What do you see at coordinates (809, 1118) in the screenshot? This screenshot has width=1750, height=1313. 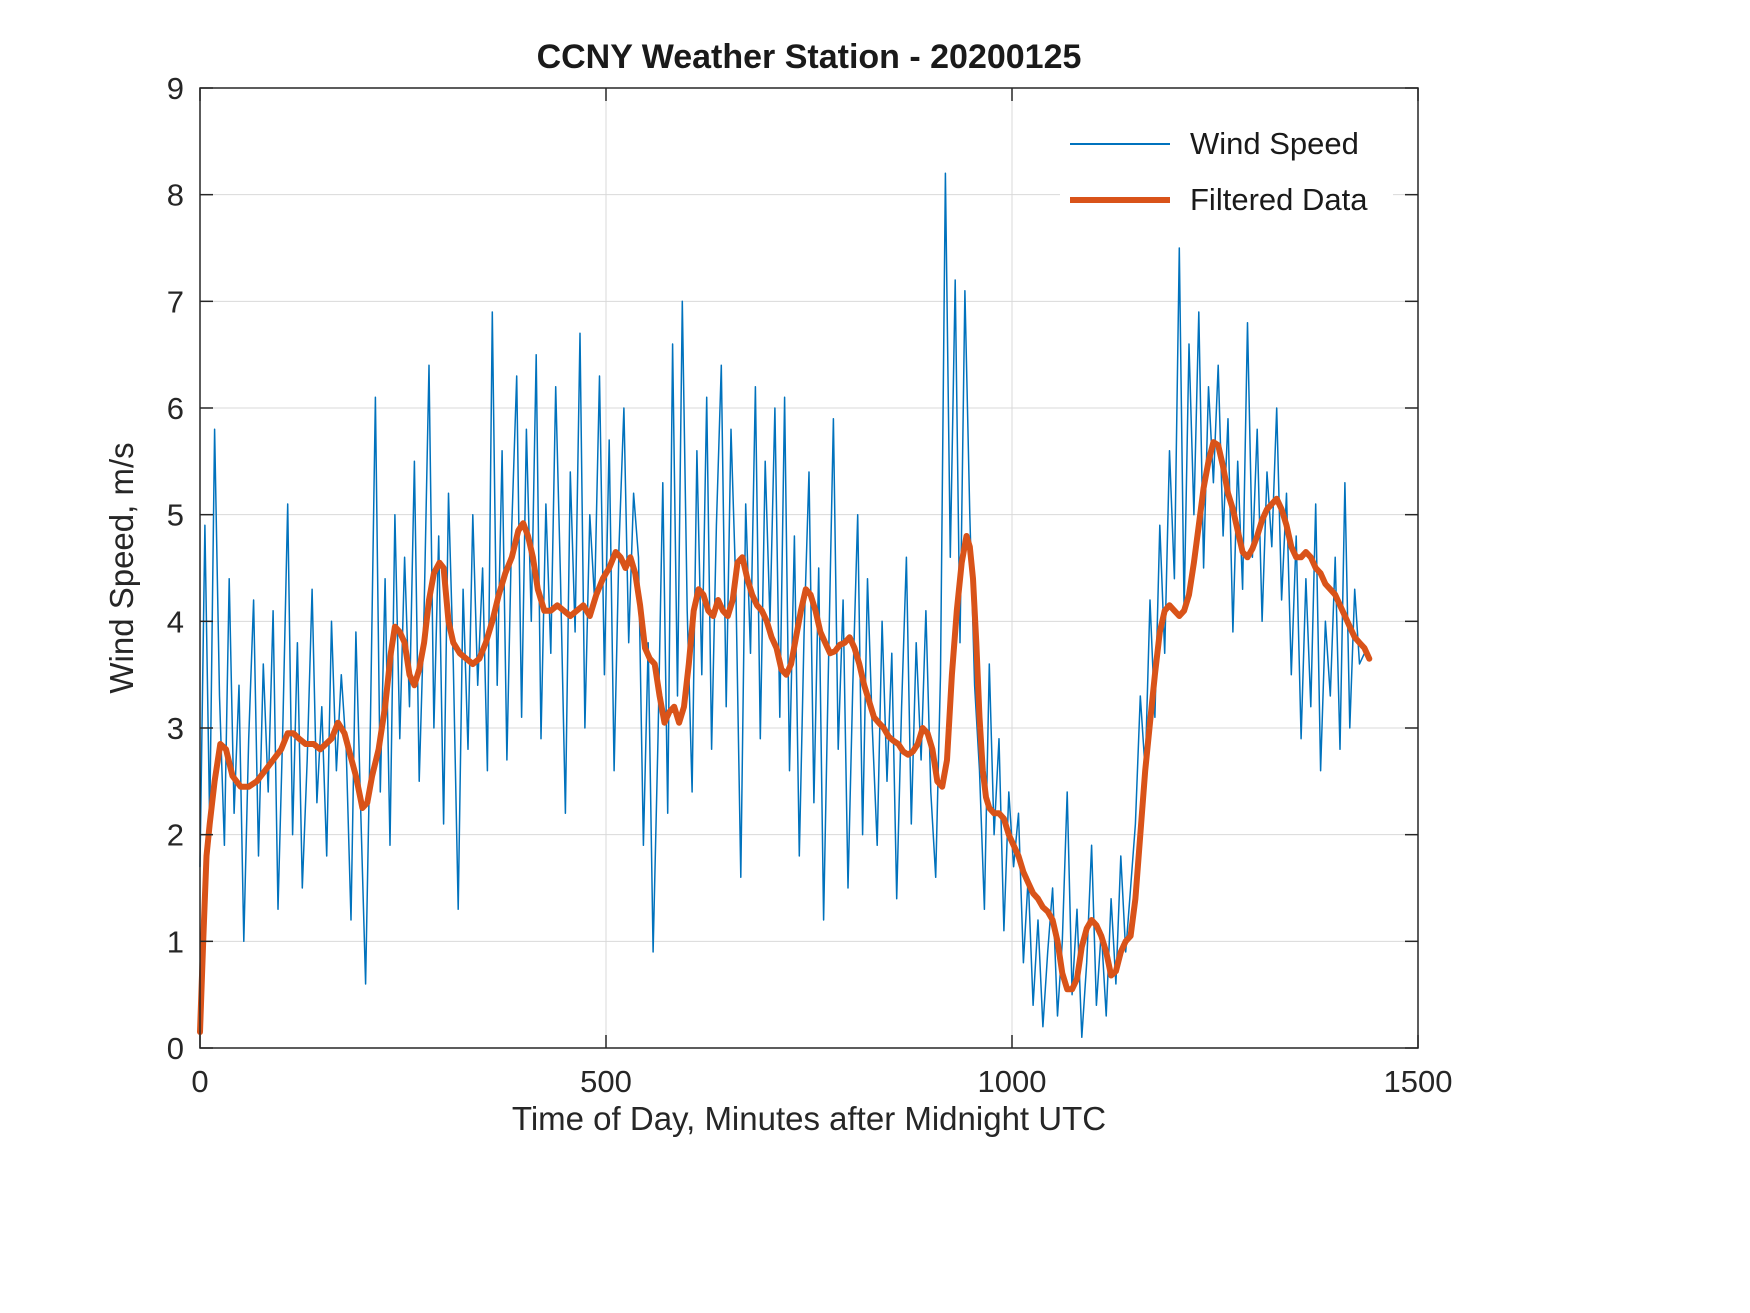 I see `x-axis-label: Time of Day, Minutes after Midnight UTC` at bounding box center [809, 1118].